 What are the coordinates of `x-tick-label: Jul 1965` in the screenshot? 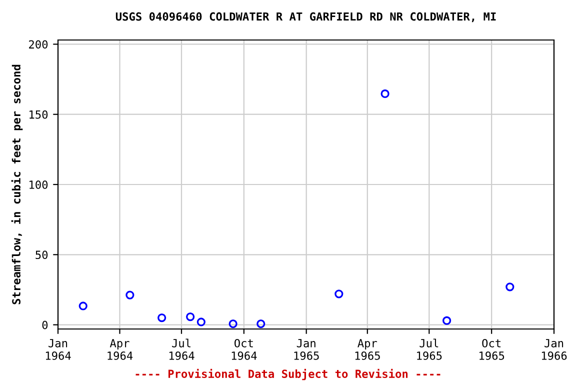 It's located at (429, 349).